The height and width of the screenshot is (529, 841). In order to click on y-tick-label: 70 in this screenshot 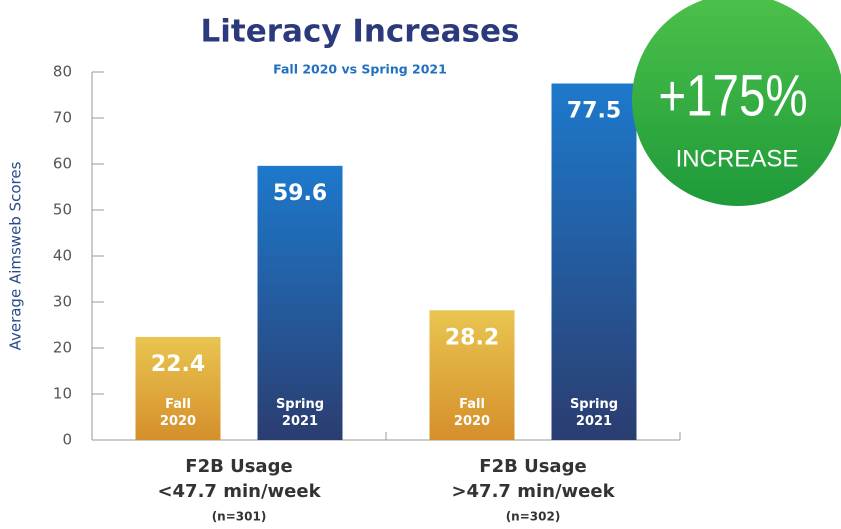, I will do `click(62, 118)`.